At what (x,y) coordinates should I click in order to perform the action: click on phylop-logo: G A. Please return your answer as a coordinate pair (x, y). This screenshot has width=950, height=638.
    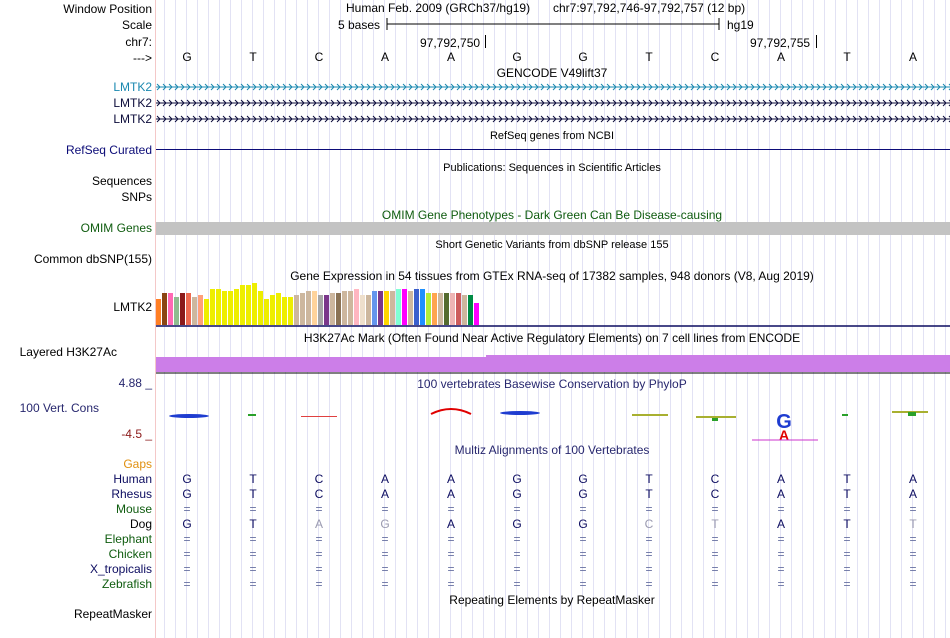
    Looking at the image, I should click on (553, 424).